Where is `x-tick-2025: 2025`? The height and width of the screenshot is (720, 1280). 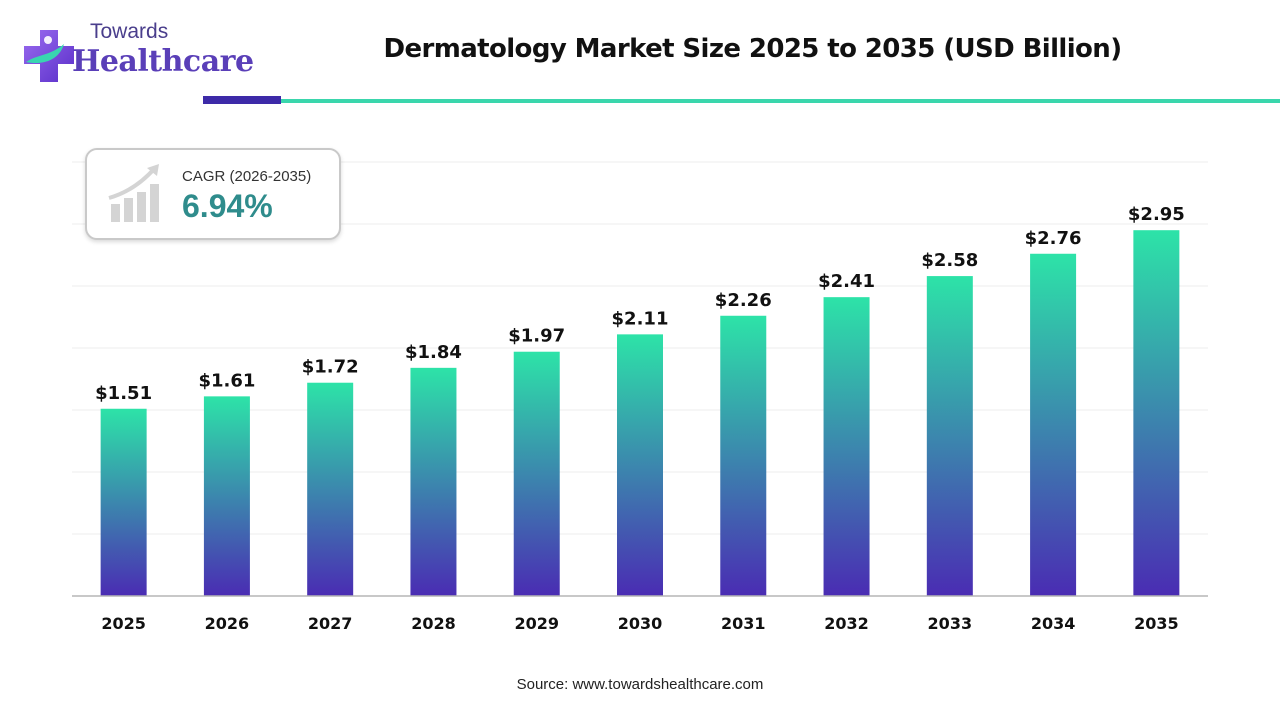 x-tick-2025: 2025 is located at coordinates (123, 623).